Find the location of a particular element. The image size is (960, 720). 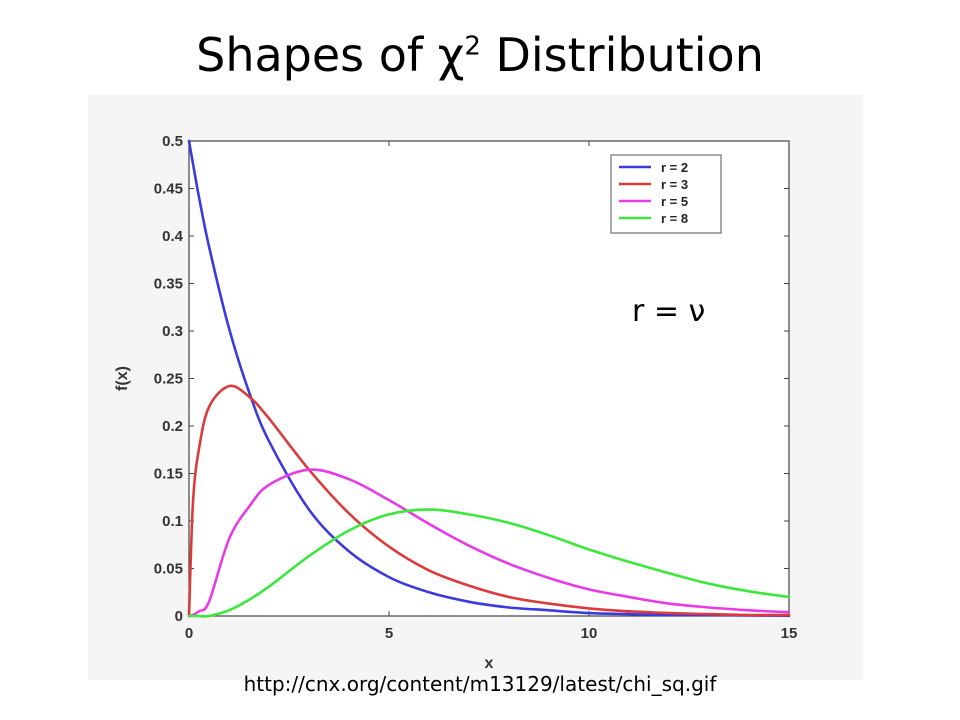

slide-title: Shapes of χ2 Distribution is located at coordinates (480, 55).